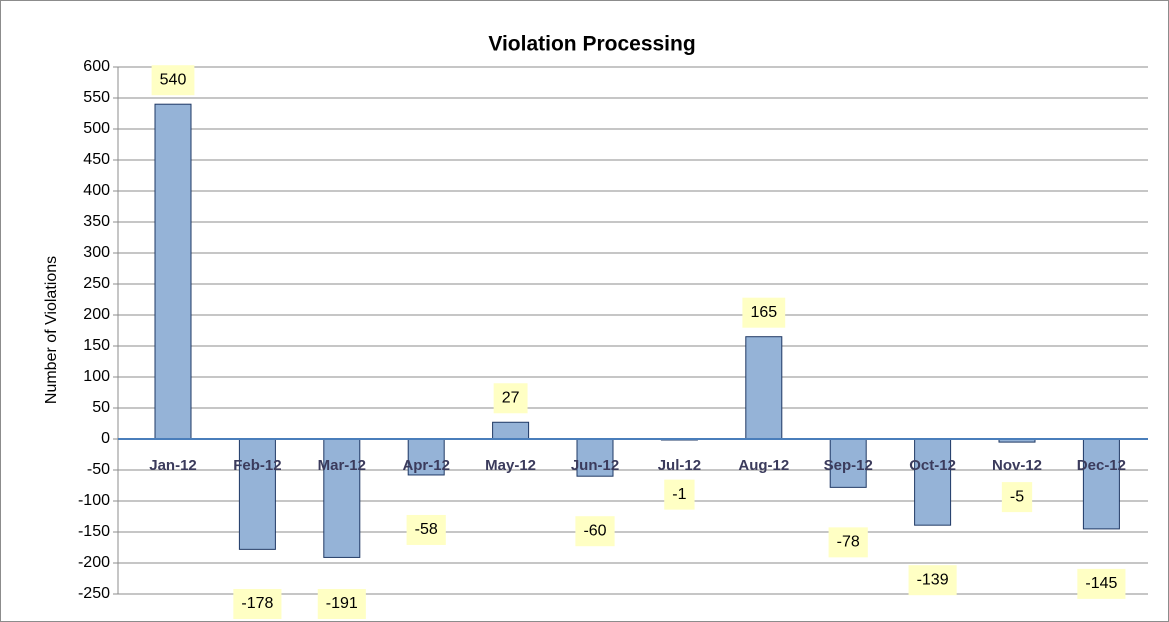  What do you see at coordinates (96, 66) in the screenshot?
I see `y-tick-label: 600` at bounding box center [96, 66].